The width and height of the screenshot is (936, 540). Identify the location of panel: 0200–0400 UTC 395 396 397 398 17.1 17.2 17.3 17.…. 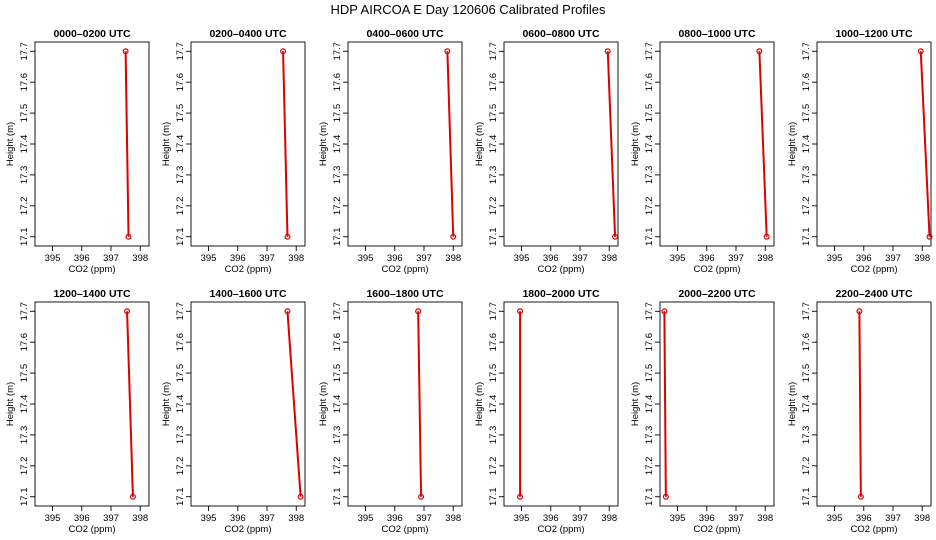
(233, 151).